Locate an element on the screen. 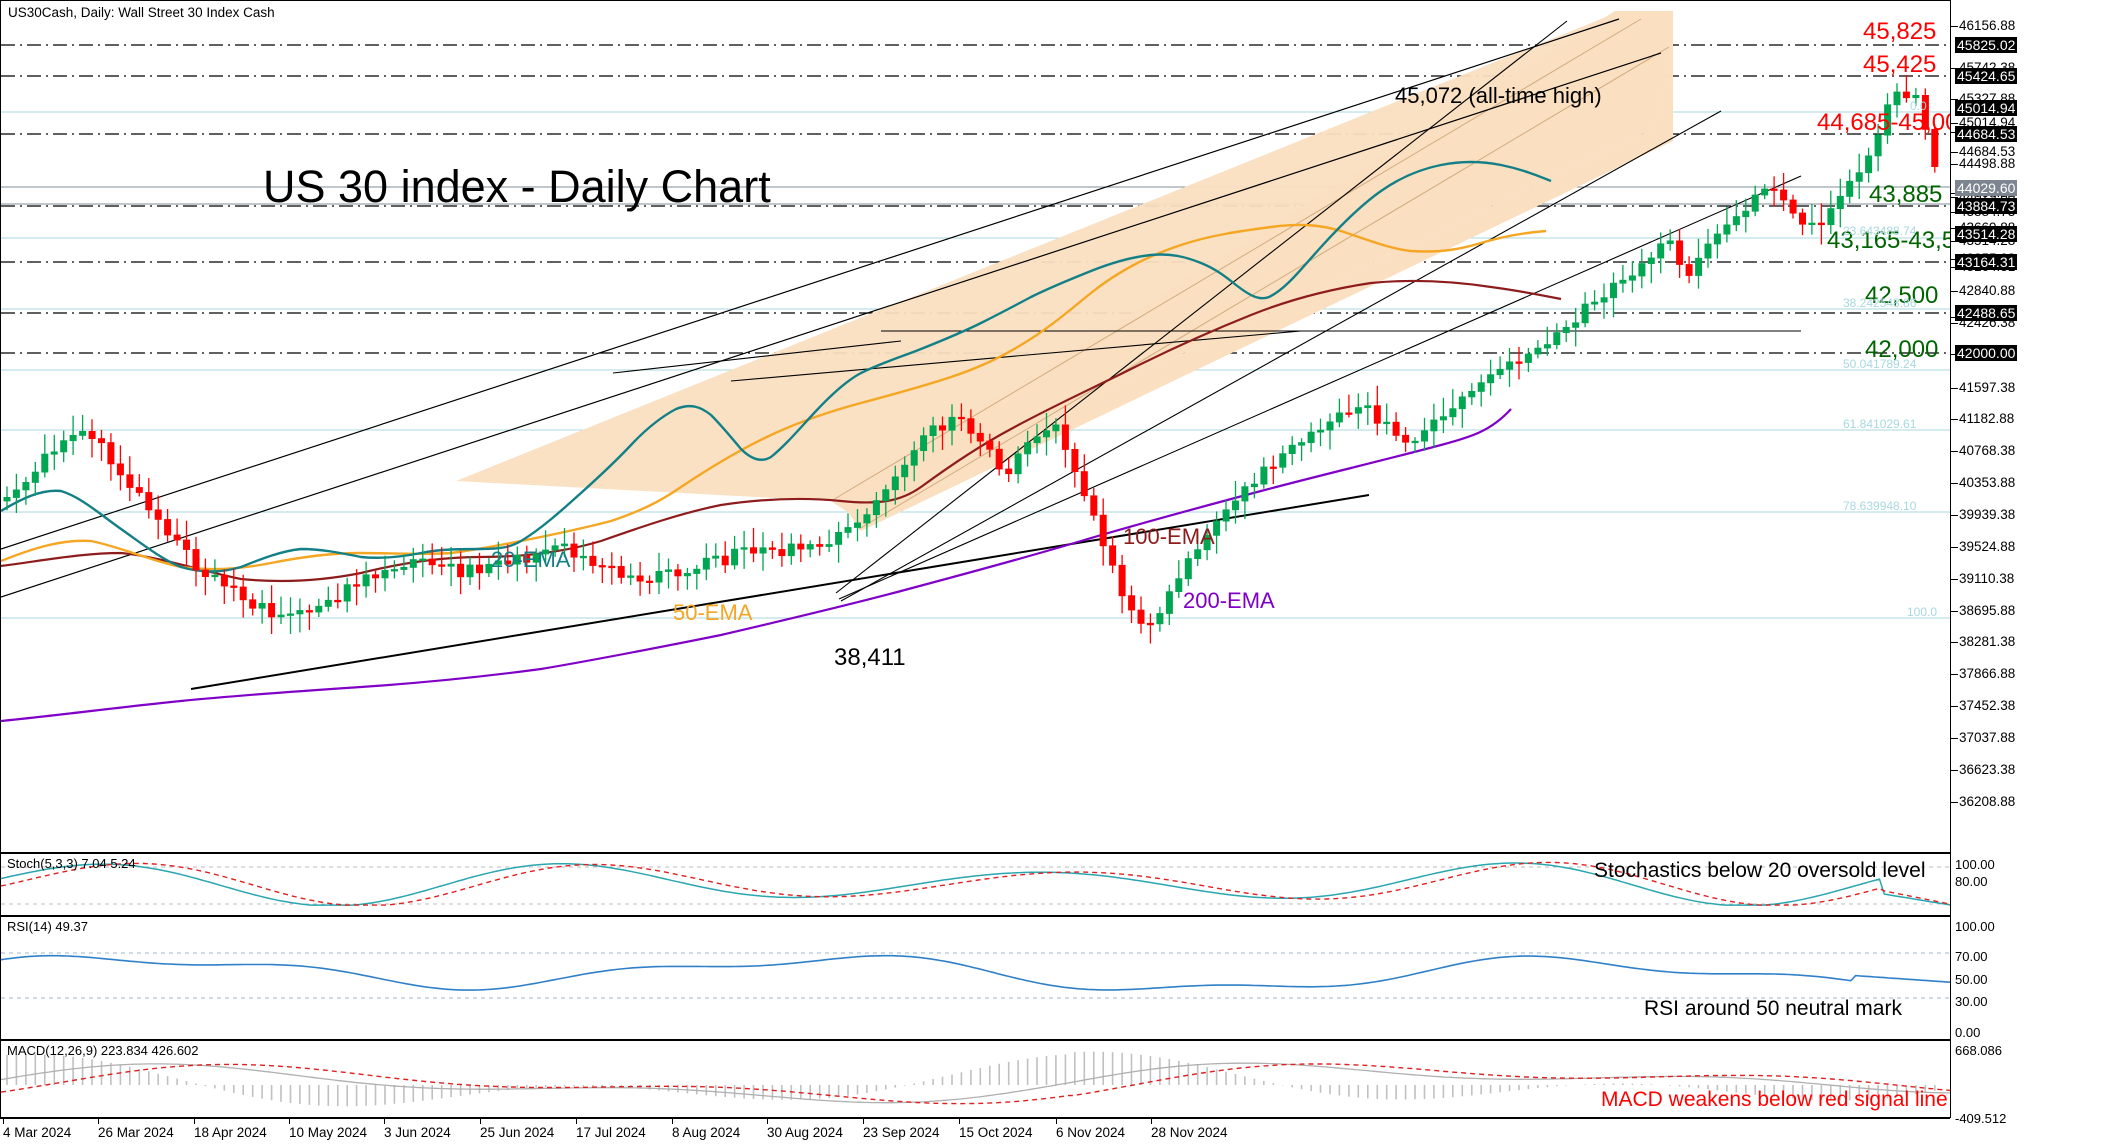 Image resolution: width=2107 pixels, height=1147 pixels. price-axis-tick: 39524.88 is located at coordinates (1983, 547).